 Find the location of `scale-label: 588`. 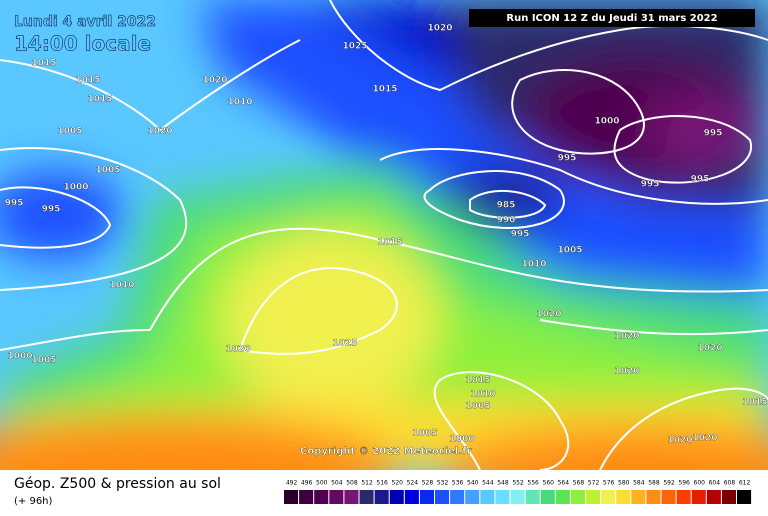

scale-label: 588 is located at coordinates (654, 483).